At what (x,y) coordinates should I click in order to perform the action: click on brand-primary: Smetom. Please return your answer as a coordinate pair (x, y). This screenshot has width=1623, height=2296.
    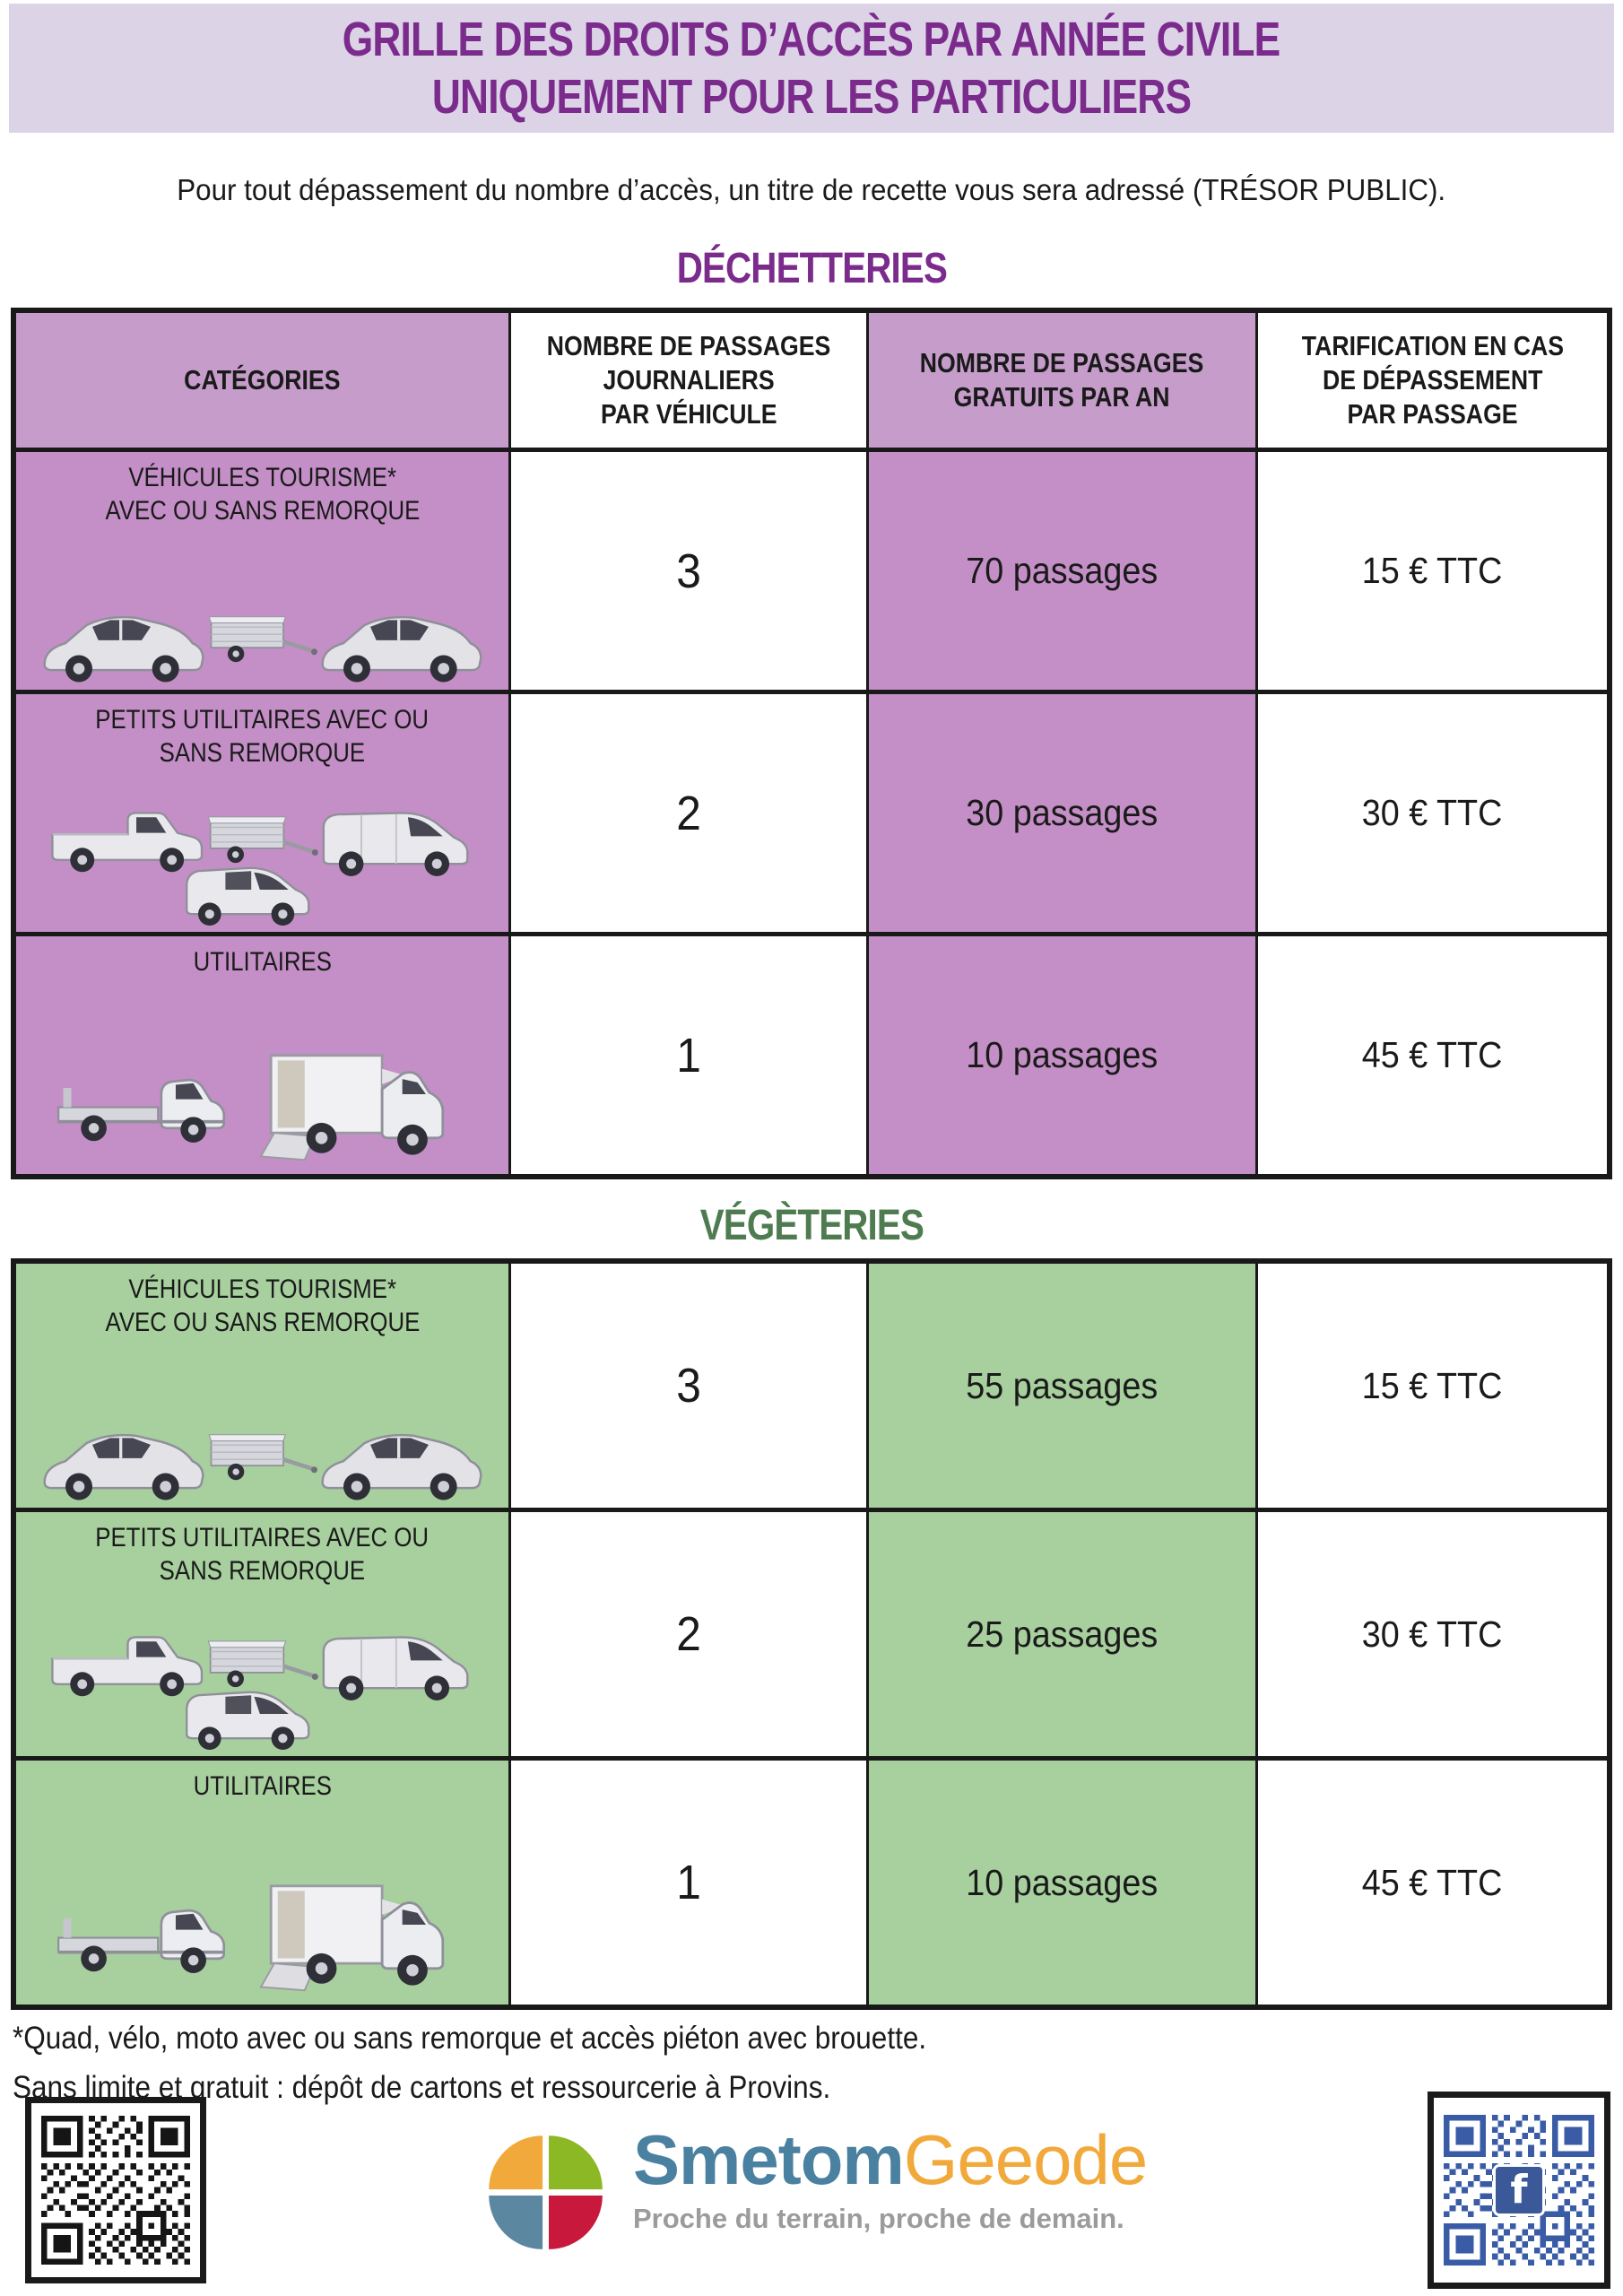
    Looking at the image, I should click on (769, 2159).